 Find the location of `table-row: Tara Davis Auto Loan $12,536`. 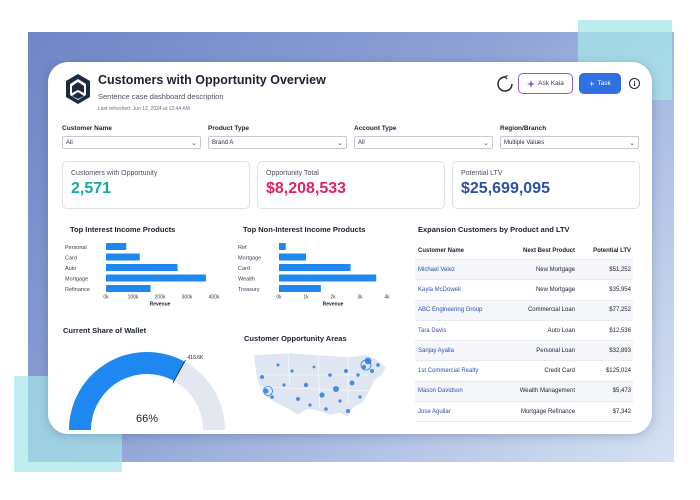

table-row: Tara Davis Auto Loan $12,536 is located at coordinates (524, 331).